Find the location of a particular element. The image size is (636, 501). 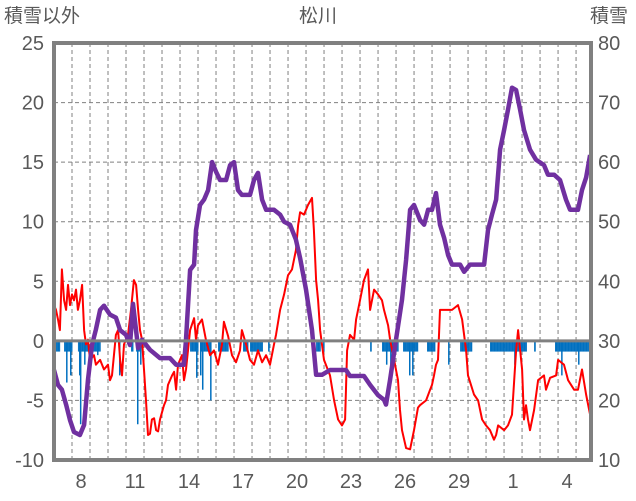

y-axis-right: 10 20 30 40 50 60 70 80 is located at coordinates (609, 252).